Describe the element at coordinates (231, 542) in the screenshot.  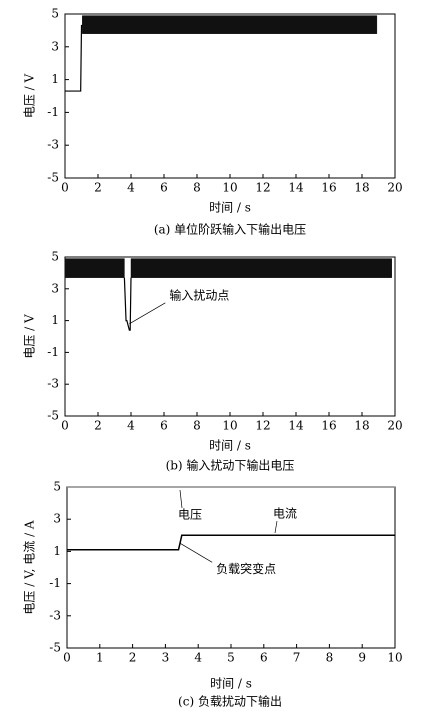
I see `series-line` at that location.